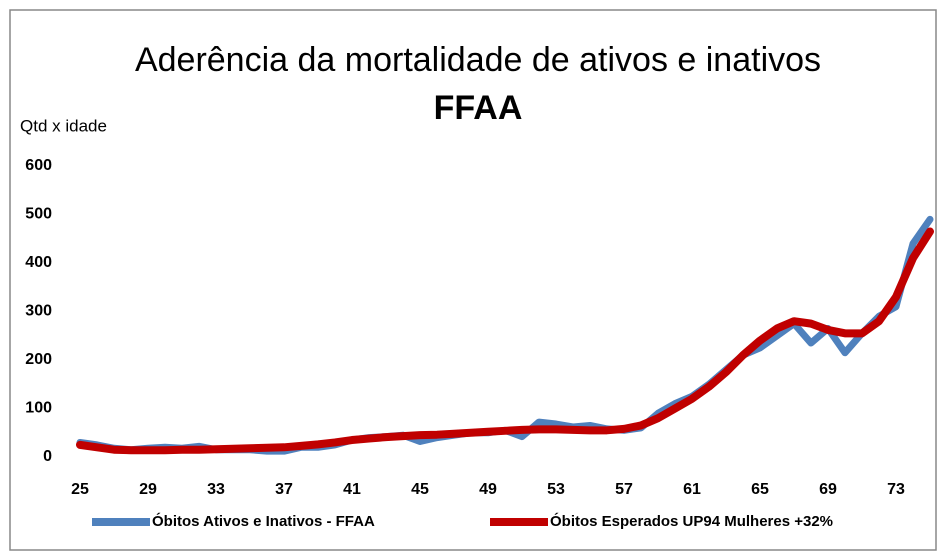 This screenshot has height=552, width=938. I want to click on x-tick-label: 25, so click(80, 489).